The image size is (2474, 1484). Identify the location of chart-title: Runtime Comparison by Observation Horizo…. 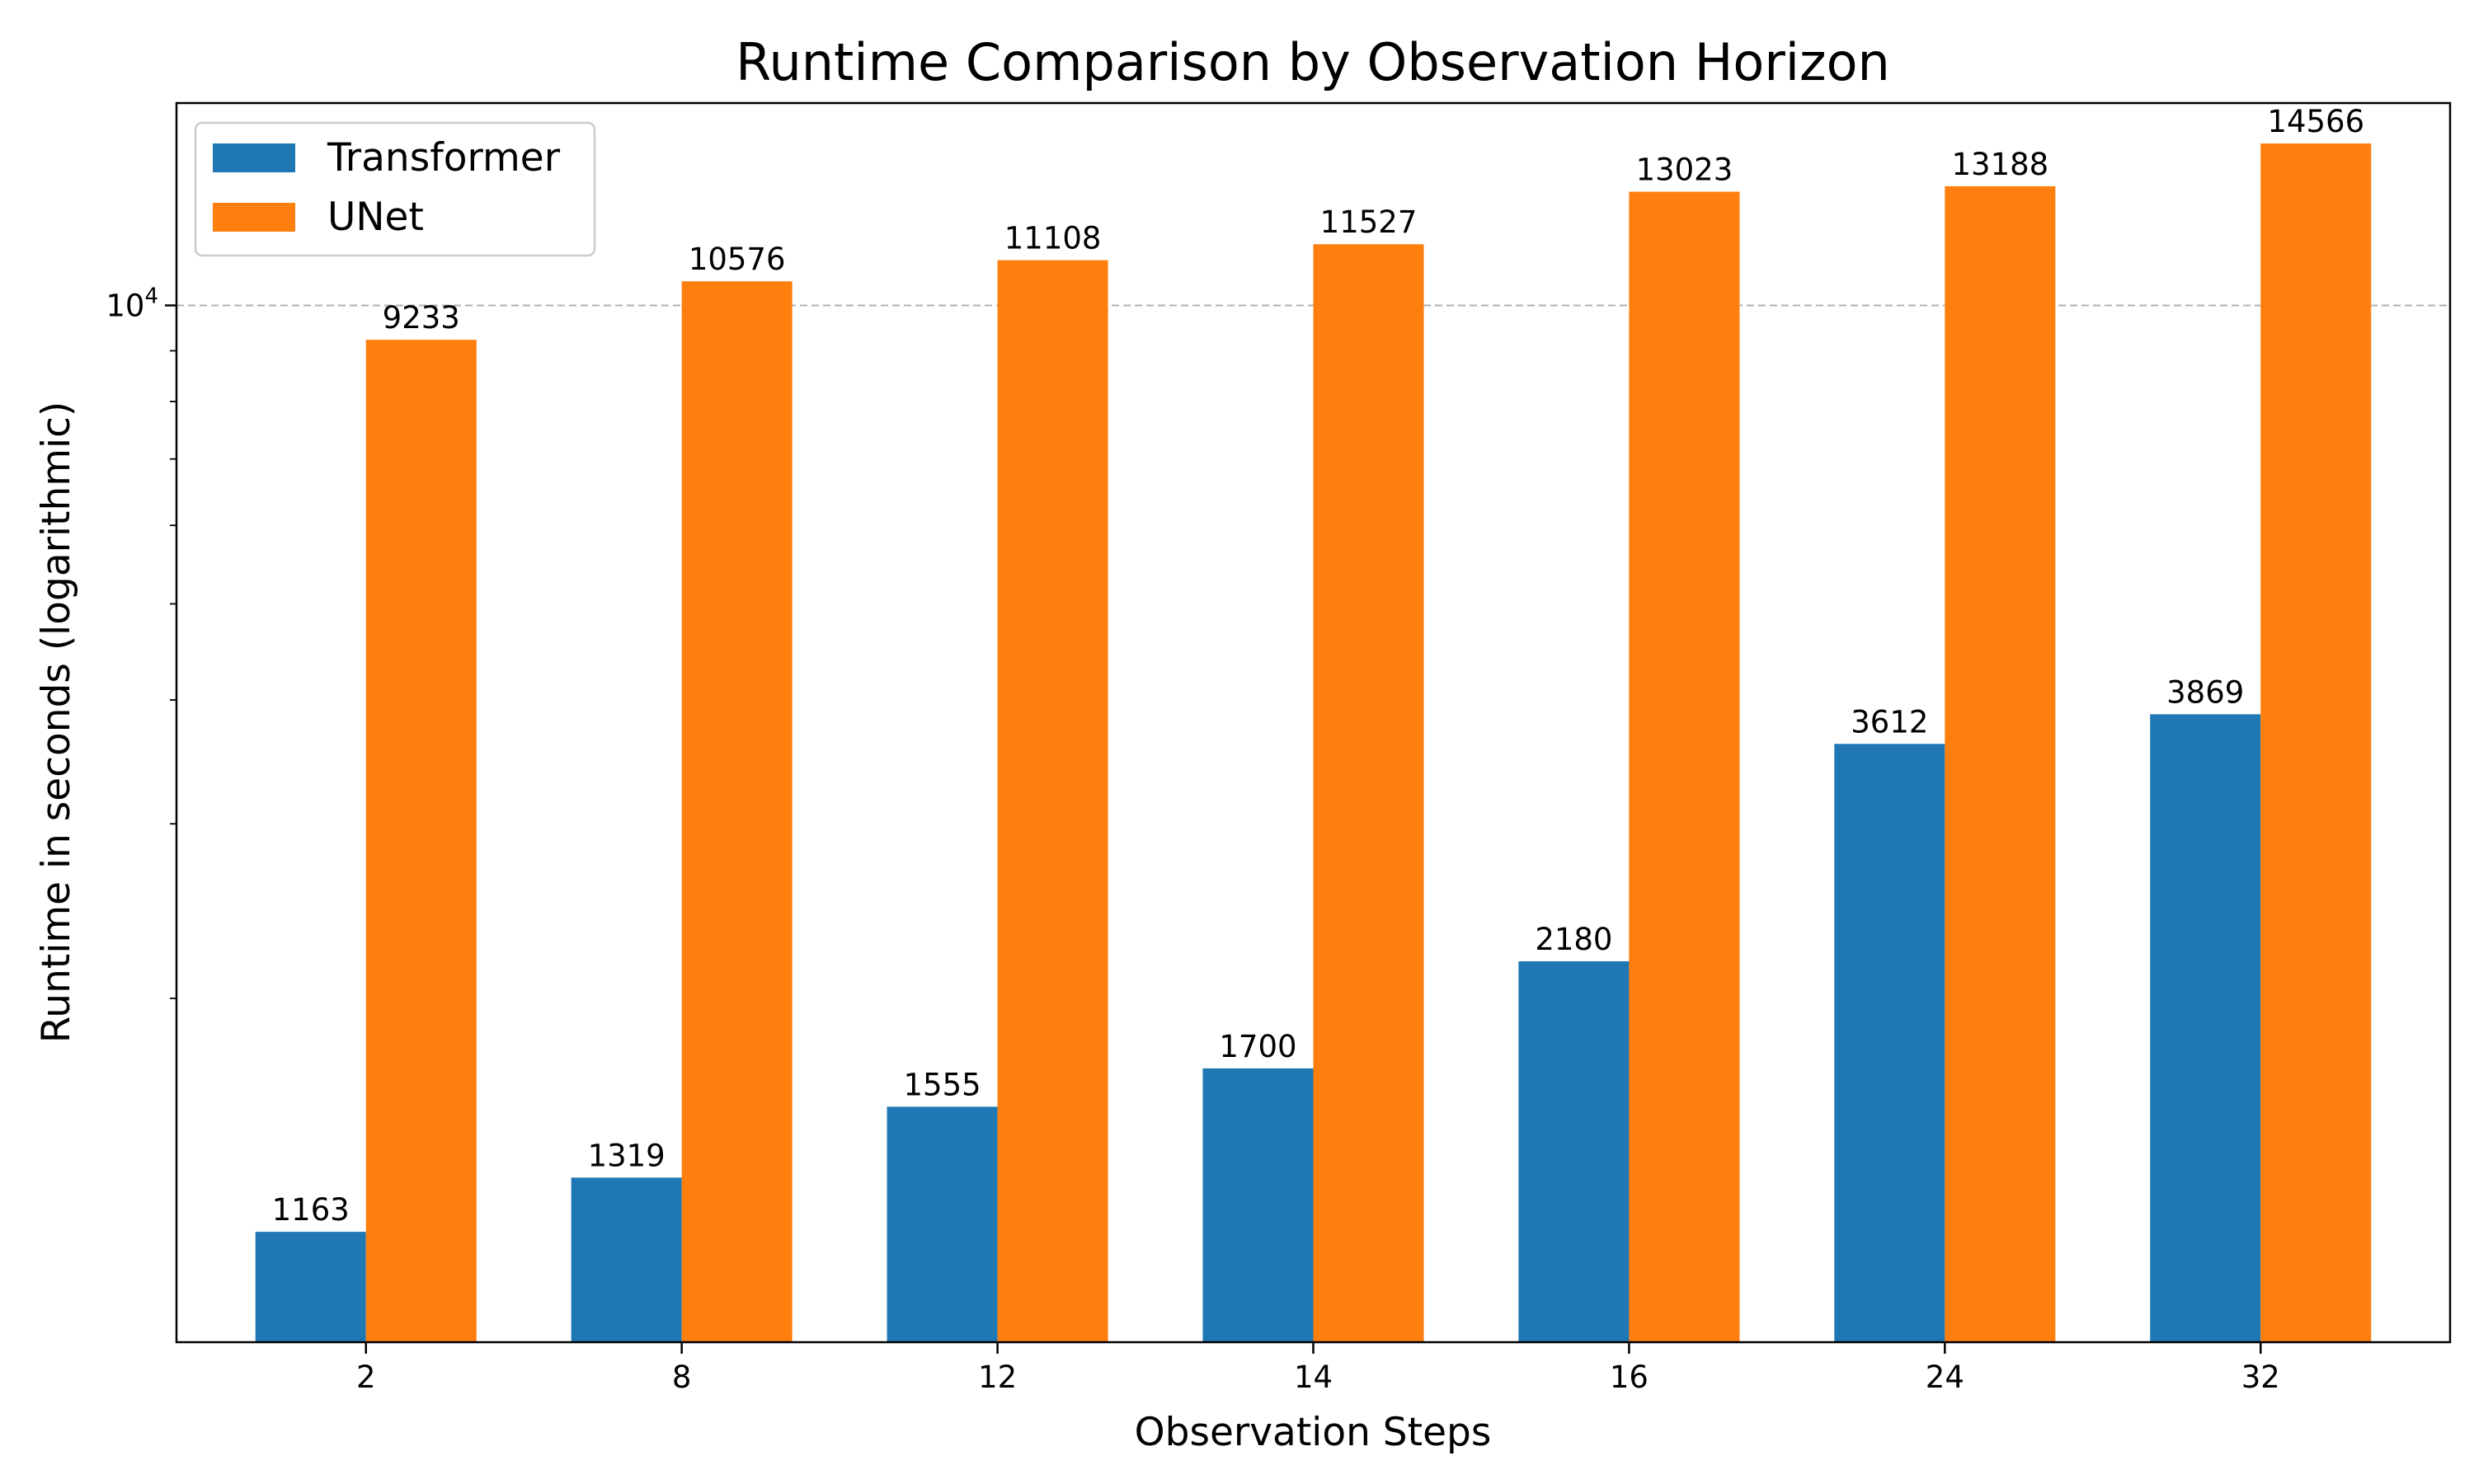
(1313, 62).